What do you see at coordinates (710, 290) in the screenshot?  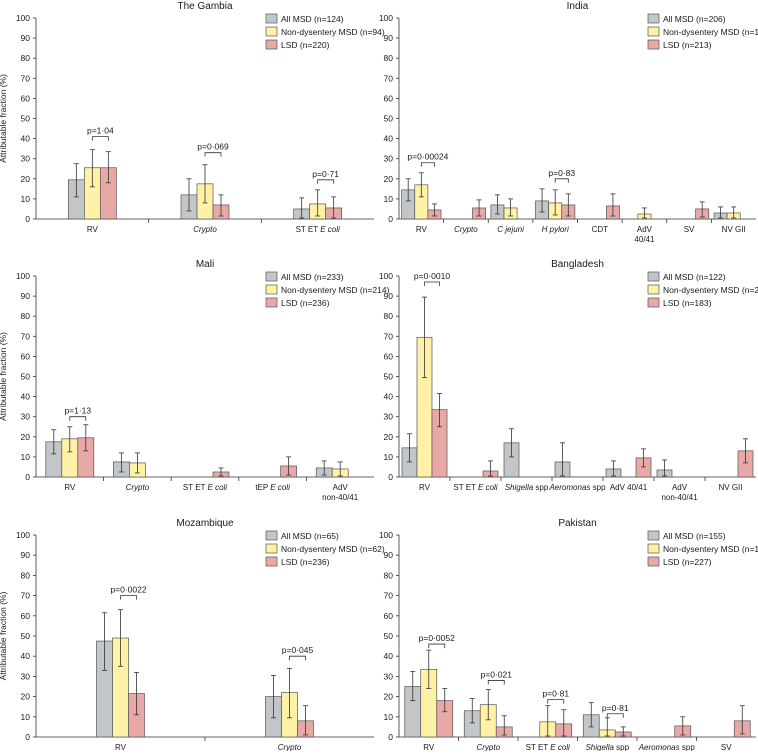 I see `legend-label-non-dysentery-msd: Non-dysentery MSD (n=26)` at bounding box center [710, 290].